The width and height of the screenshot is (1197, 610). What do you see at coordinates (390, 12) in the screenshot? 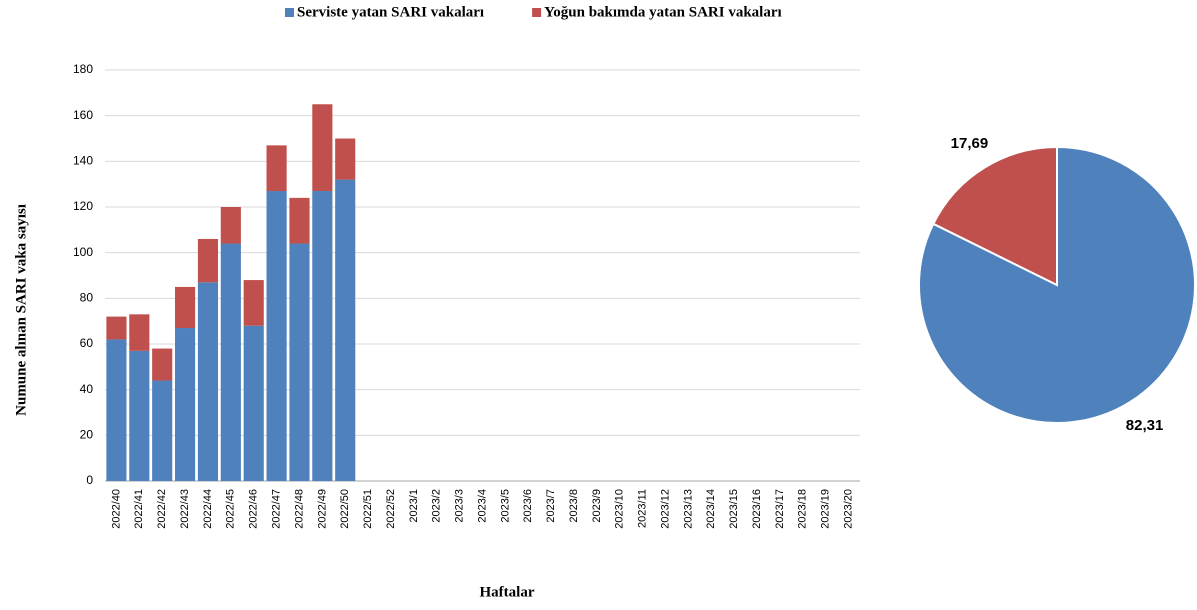
I see `legend-label: Serviste yatan SARI vakaları` at bounding box center [390, 12].